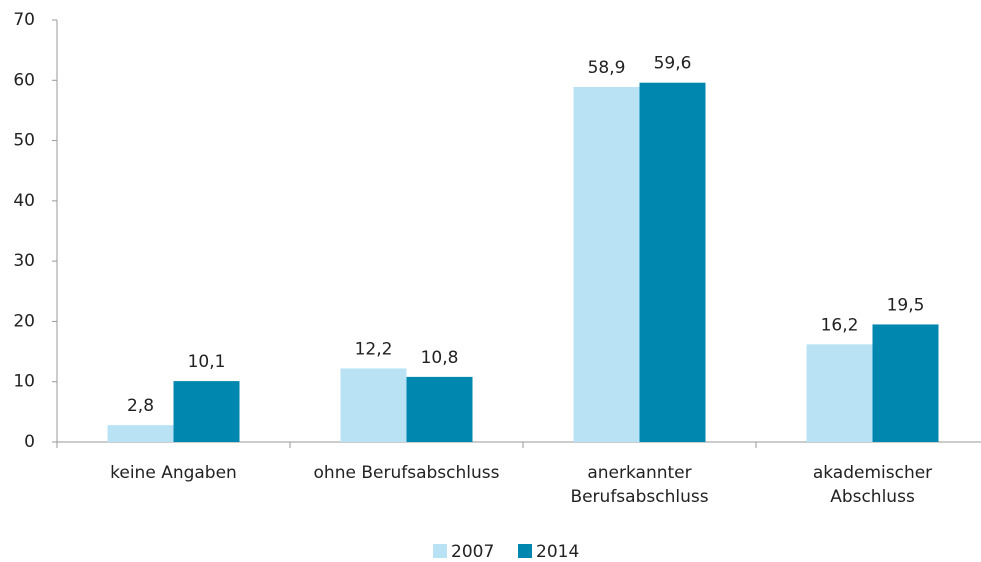 This screenshot has width=981, height=562. Describe the element at coordinates (207, 362) in the screenshot. I see `value-label: 10,1` at that location.